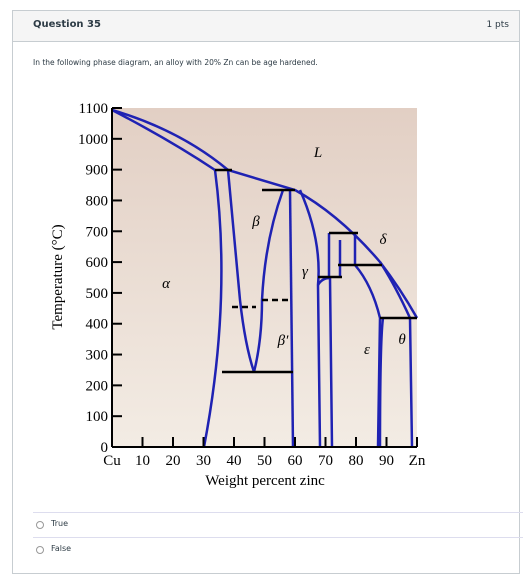  I want to click on y-tick-label: 400, so click(97, 325).